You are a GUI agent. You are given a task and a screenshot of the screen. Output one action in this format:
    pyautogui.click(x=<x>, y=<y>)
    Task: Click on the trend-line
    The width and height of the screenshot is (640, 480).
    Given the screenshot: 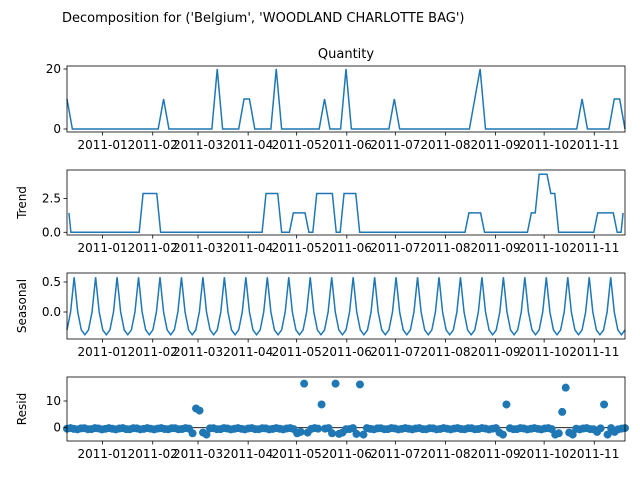 What is the action you would take?
    pyautogui.click(x=346, y=203)
    